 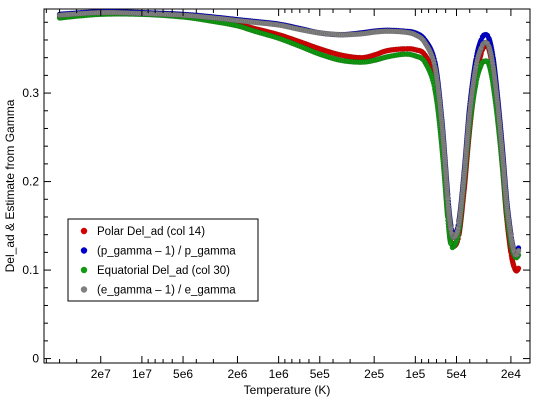 What do you see at coordinates (166, 291) in the screenshot?
I see `legend-label: (e_gamma – 1) / e_gamma` at bounding box center [166, 291].